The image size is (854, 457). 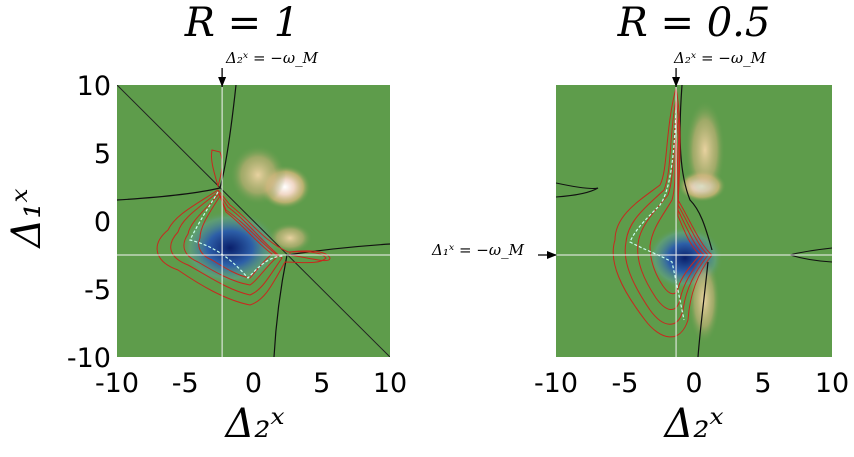 I want to click on ridge-path, so click(x=237, y=235).